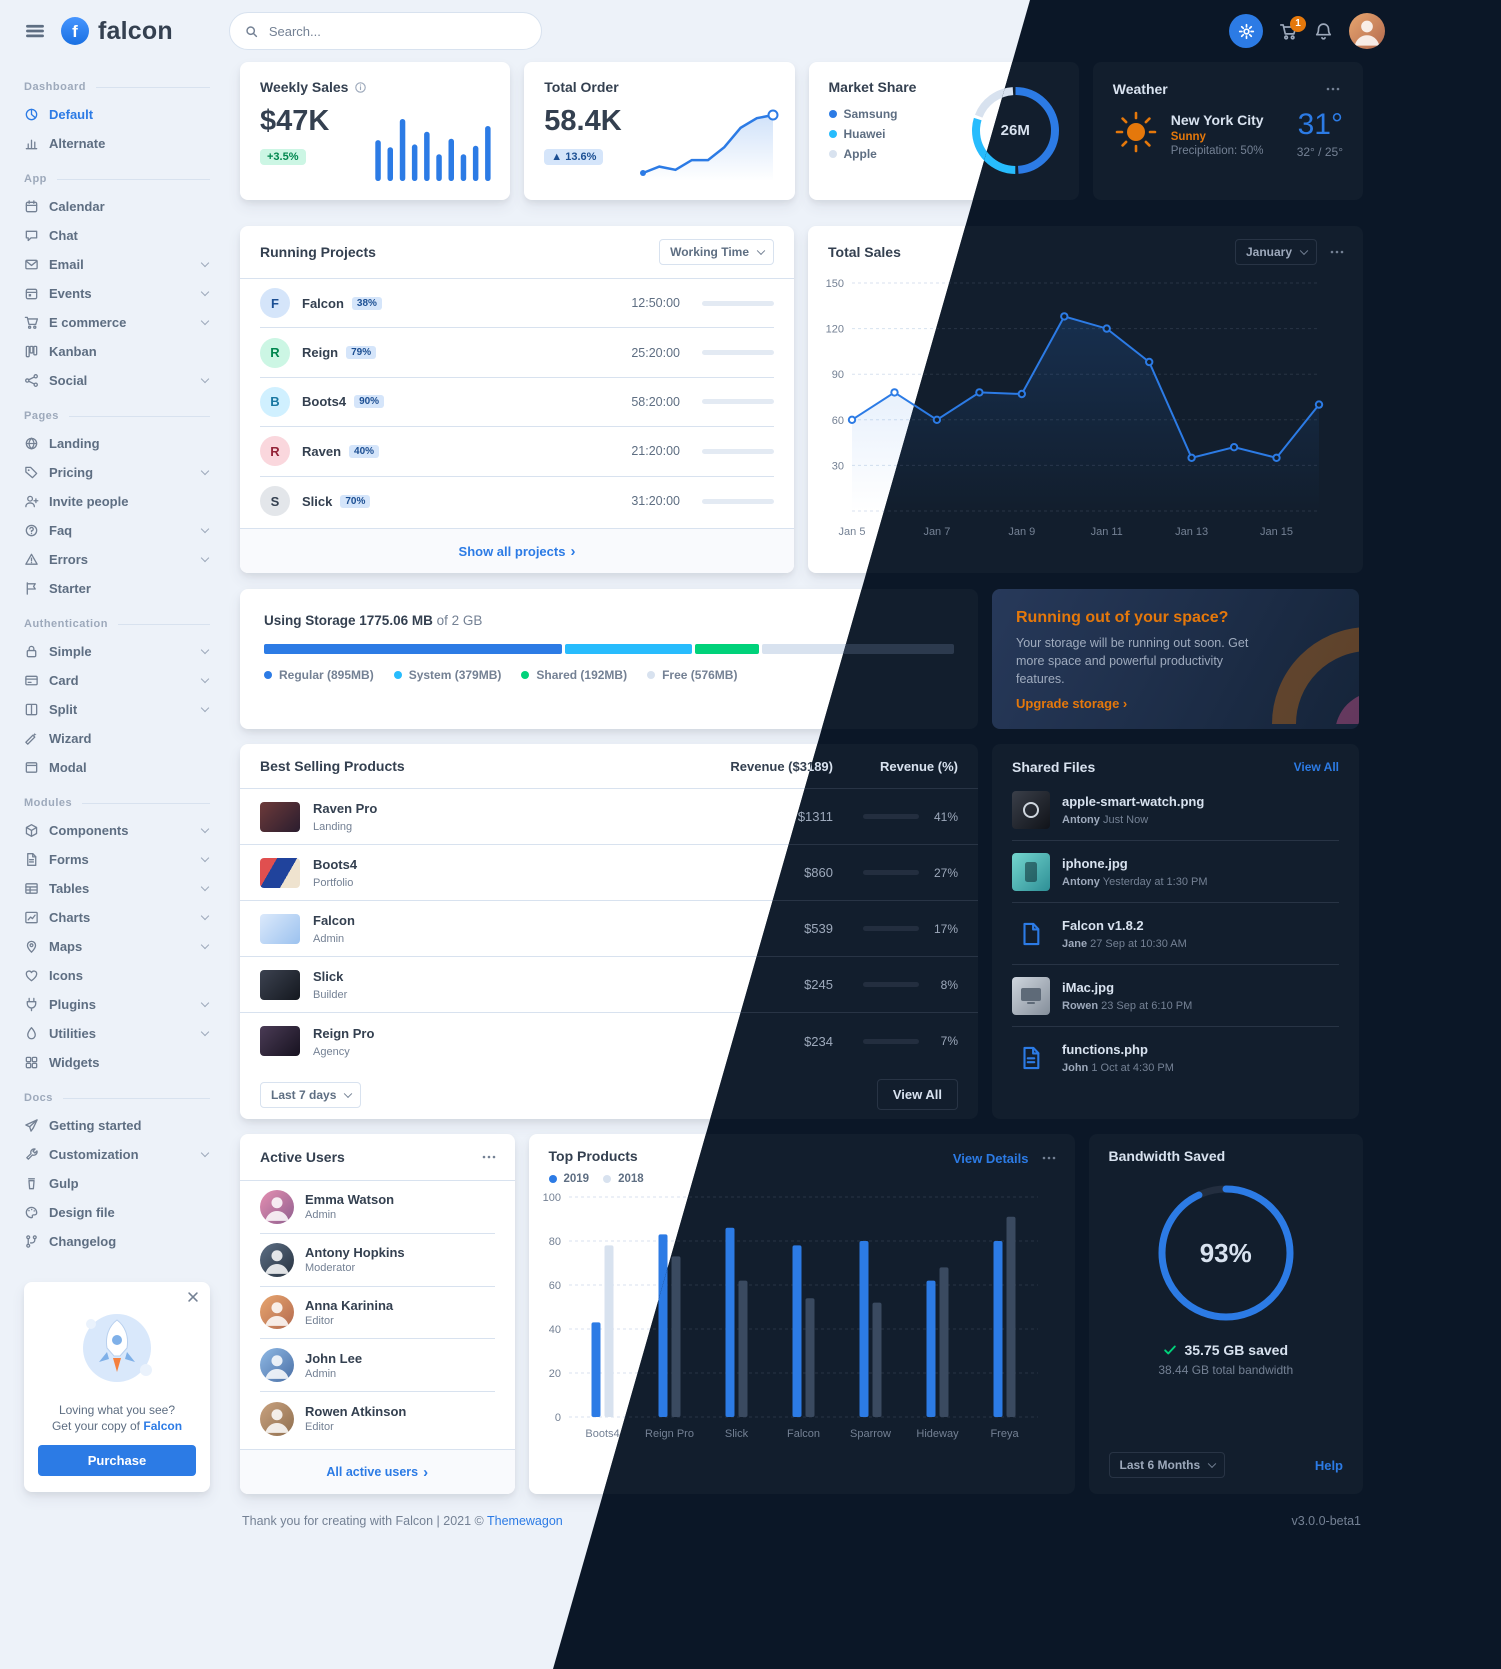 This screenshot has width=1501, height=1669. Describe the element at coordinates (117, 738) in the screenshot. I see `sidebar-item-wizard: Wizard` at that location.